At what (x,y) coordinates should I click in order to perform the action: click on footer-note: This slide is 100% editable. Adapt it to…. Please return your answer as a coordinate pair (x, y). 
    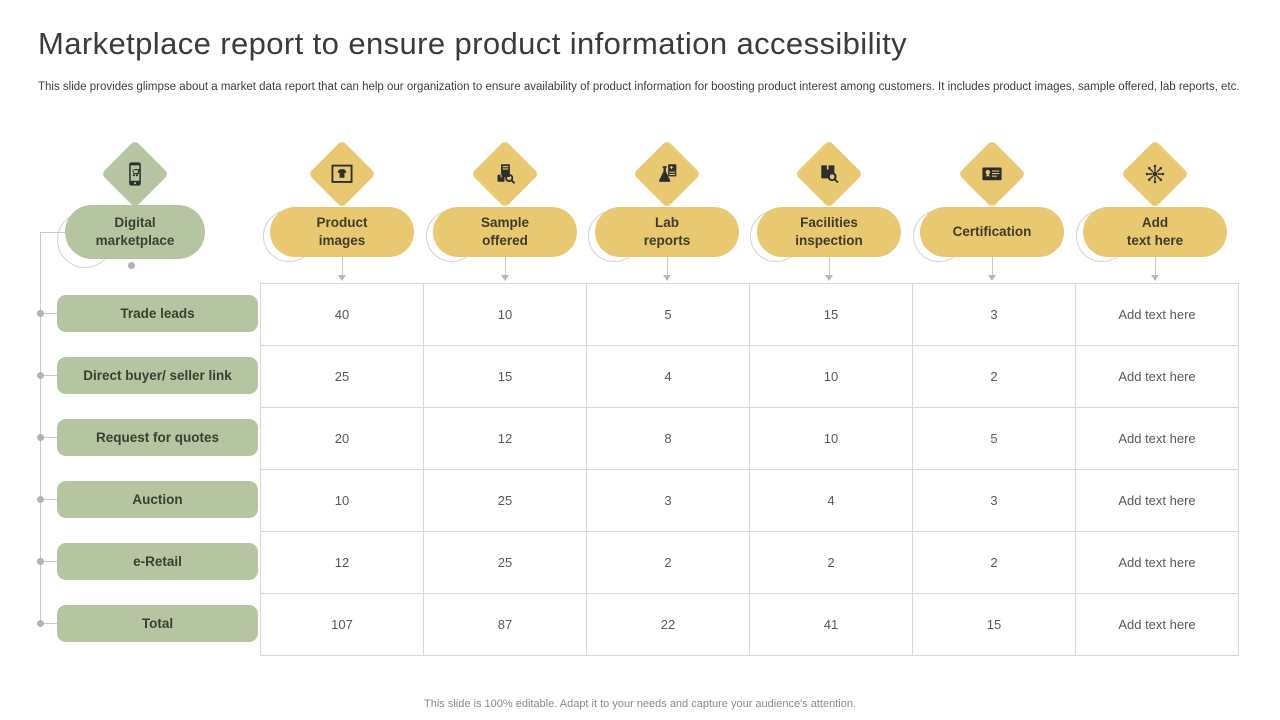
    Looking at the image, I should click on (640, 704).